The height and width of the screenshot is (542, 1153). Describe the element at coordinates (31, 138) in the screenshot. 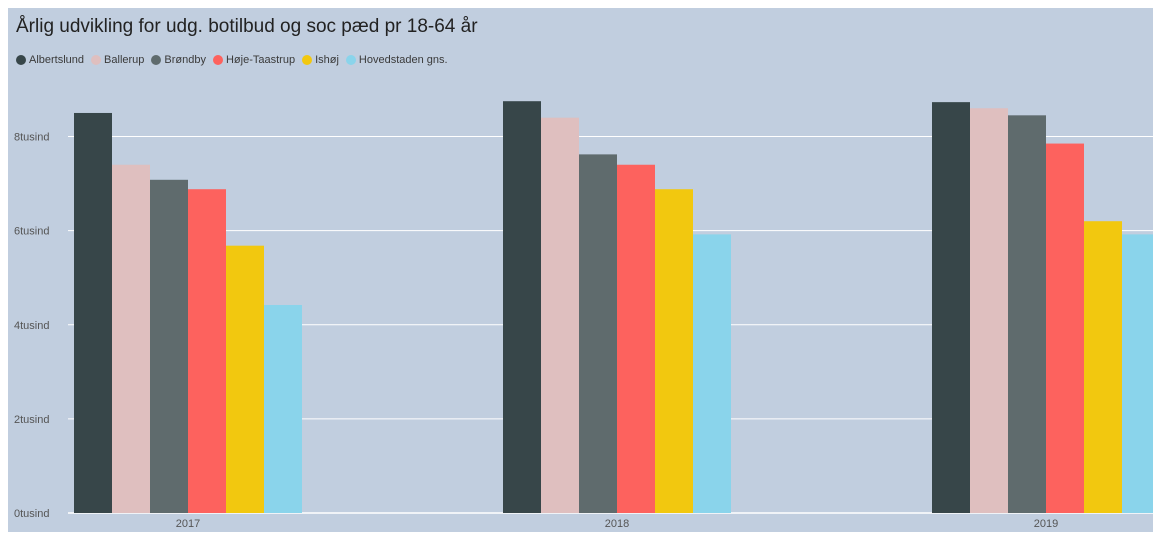

I see `y-tick-label: 8tusind` at that location.